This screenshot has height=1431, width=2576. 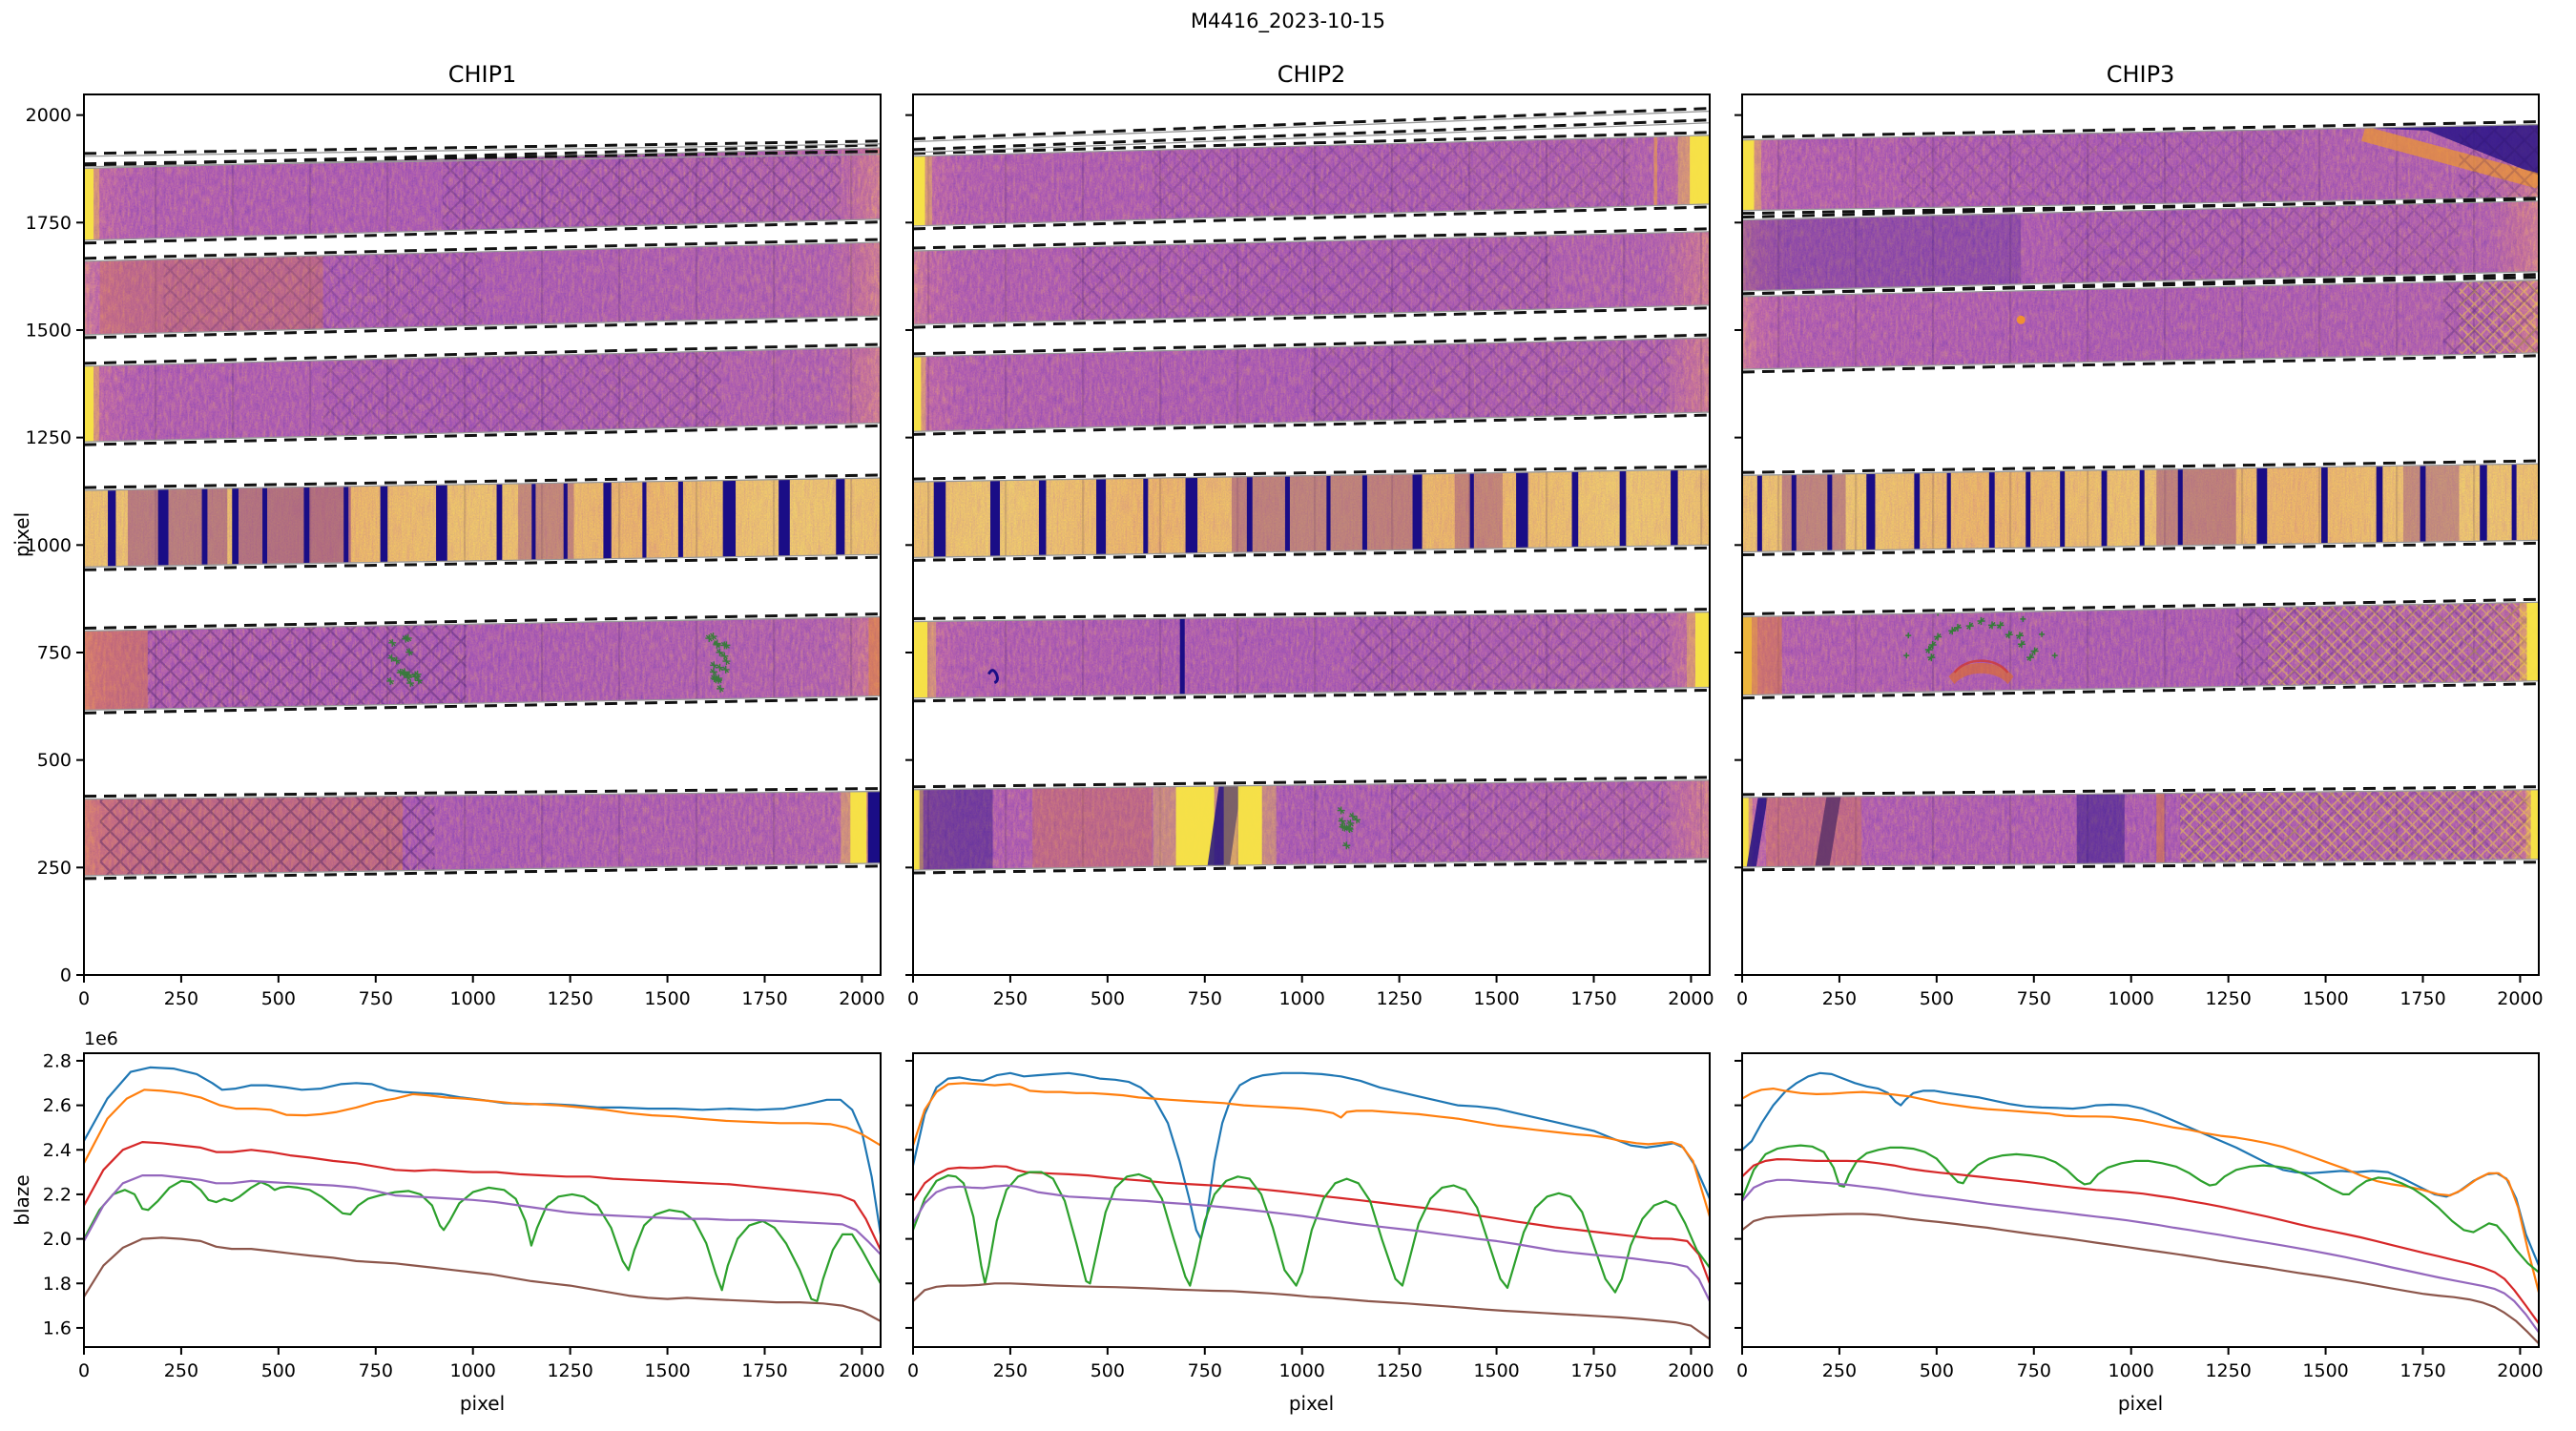 I want to click on chip2-blaze-panel: 0 250 500 750 1000 1250 1500 1750 2000 pixel, so click(x=1309, y=1233).